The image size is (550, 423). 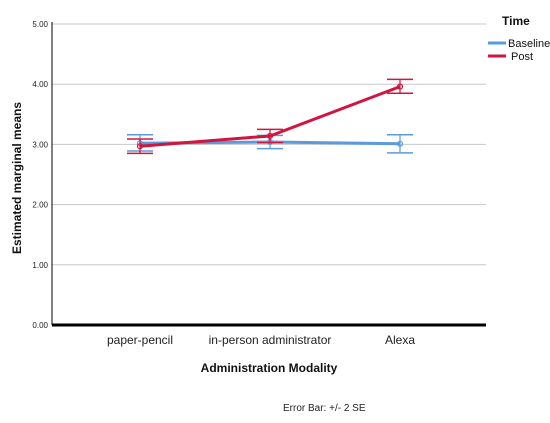 What do you see at coordinates (522, 57) in the screenshot?
I see `legend-label-post: Post` at bounding box center [522, 57].